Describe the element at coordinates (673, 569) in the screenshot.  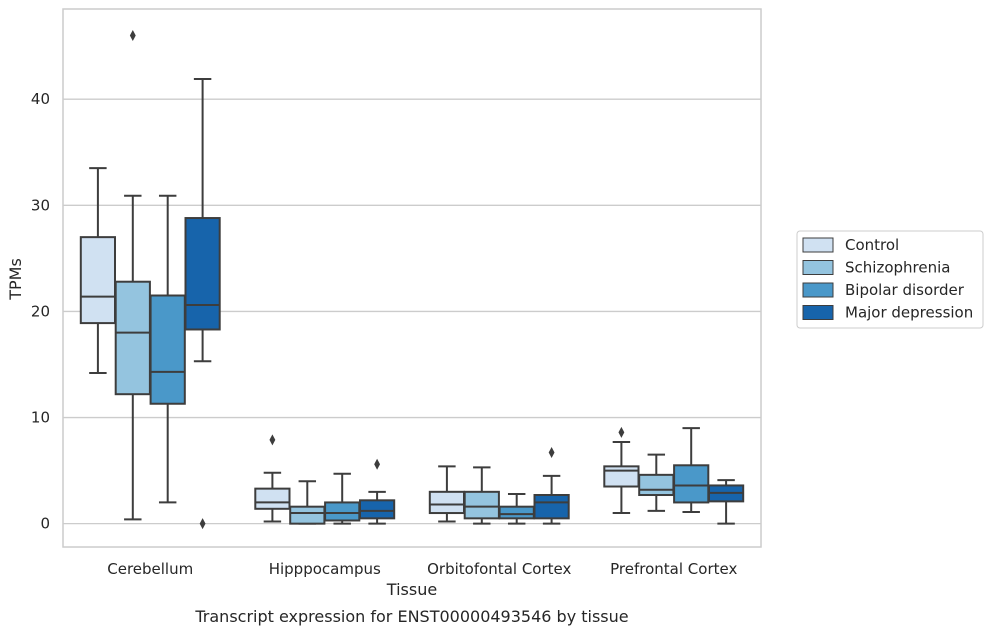
I see `x-tick-label-3: Prefrontal Cortex` at that location.